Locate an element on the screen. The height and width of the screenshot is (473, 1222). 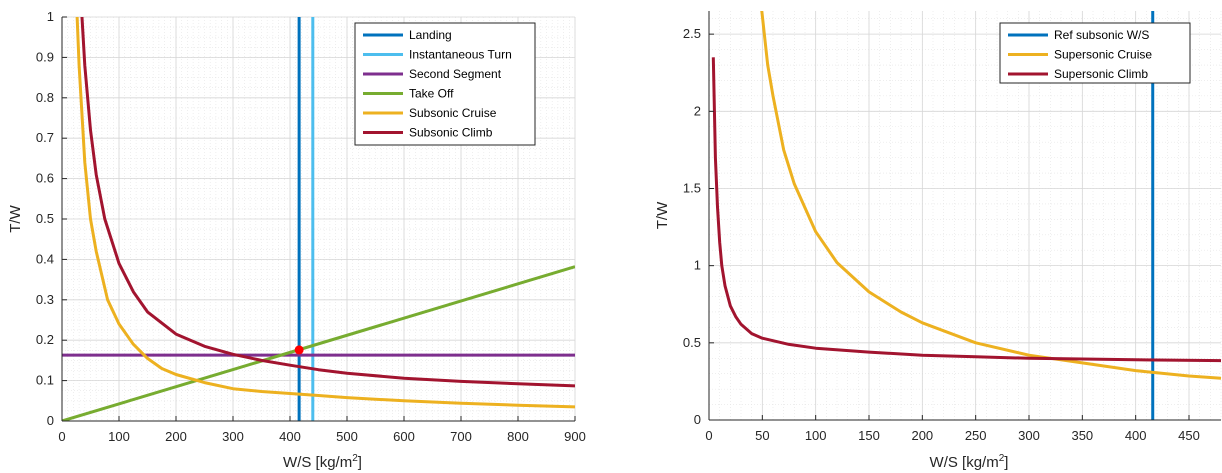
legend-entry: Take Off is located at coordinates (431, 94).